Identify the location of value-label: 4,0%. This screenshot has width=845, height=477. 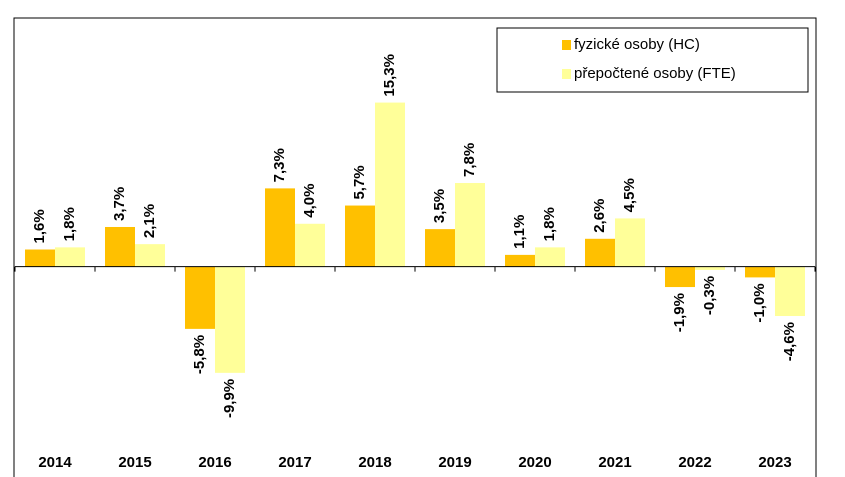
(309, 201).